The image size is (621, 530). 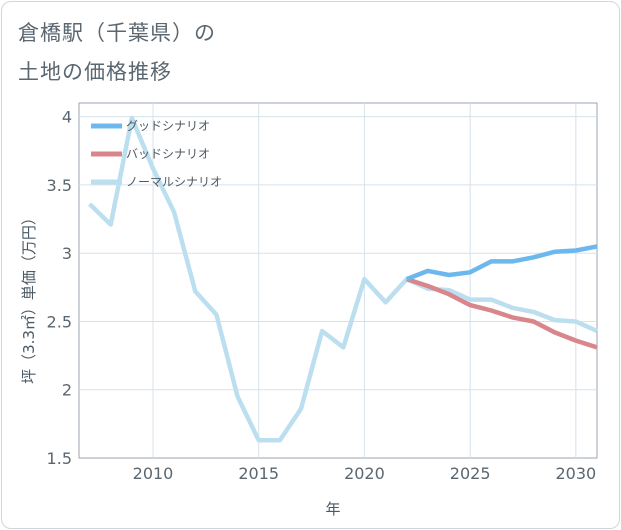 I want to click on y-tick-label: 4, so click(x=67, y=117).